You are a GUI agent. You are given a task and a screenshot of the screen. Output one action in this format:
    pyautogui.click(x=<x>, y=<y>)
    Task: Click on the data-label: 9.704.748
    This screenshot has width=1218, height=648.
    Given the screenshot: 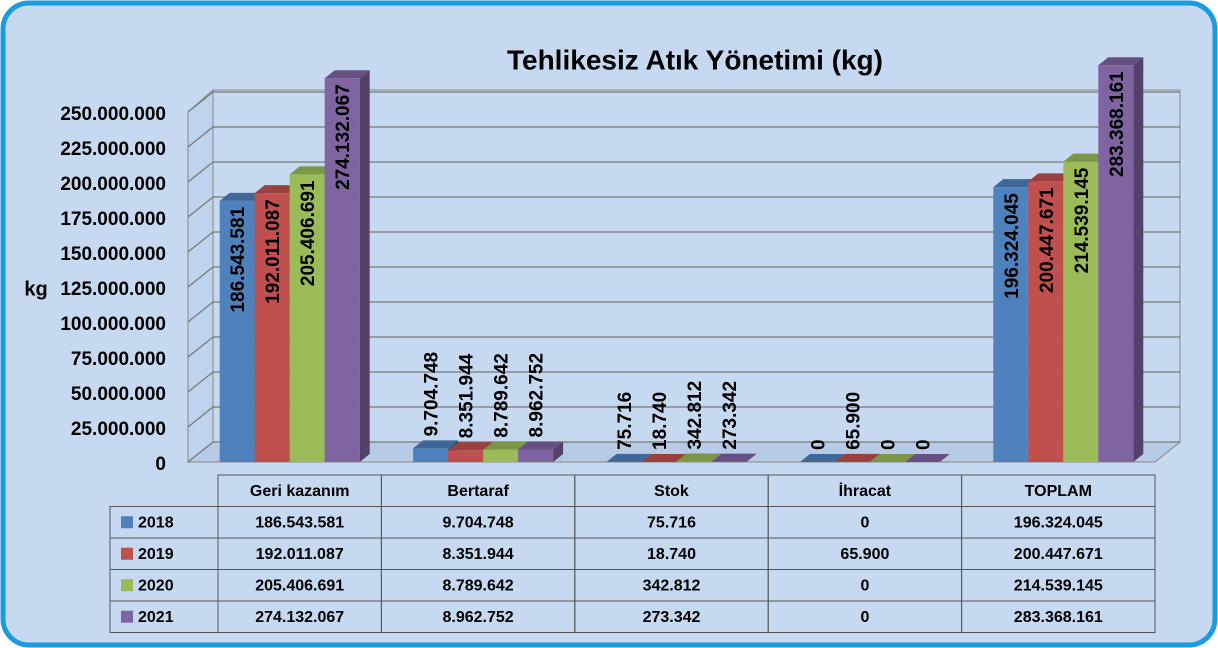 What is the action you would take?
    pyautogui.click(x=432, y=394)
    